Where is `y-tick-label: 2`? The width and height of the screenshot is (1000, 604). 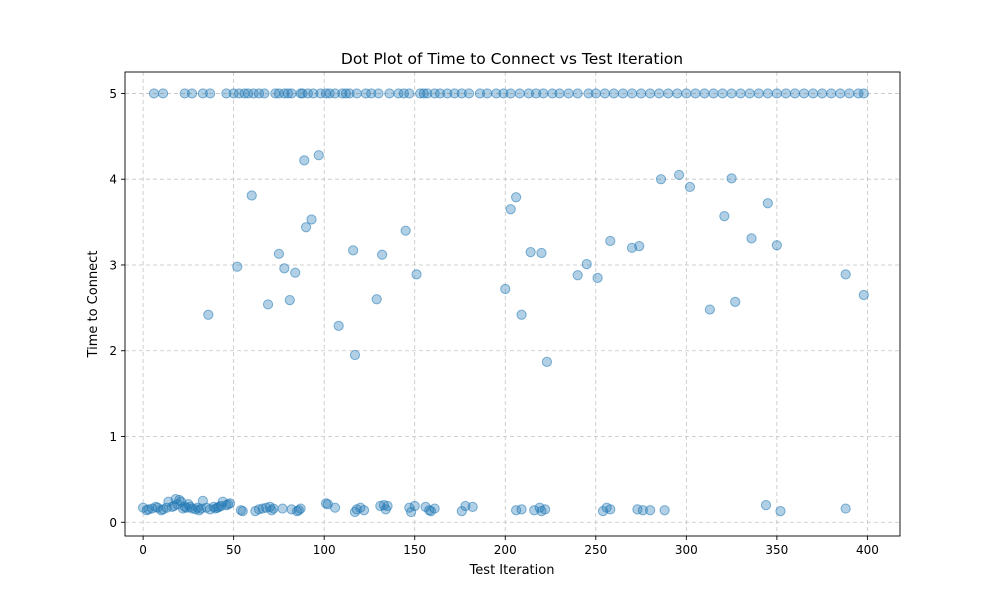
y-tick-label: 2 is located at coordinates (113, 351).